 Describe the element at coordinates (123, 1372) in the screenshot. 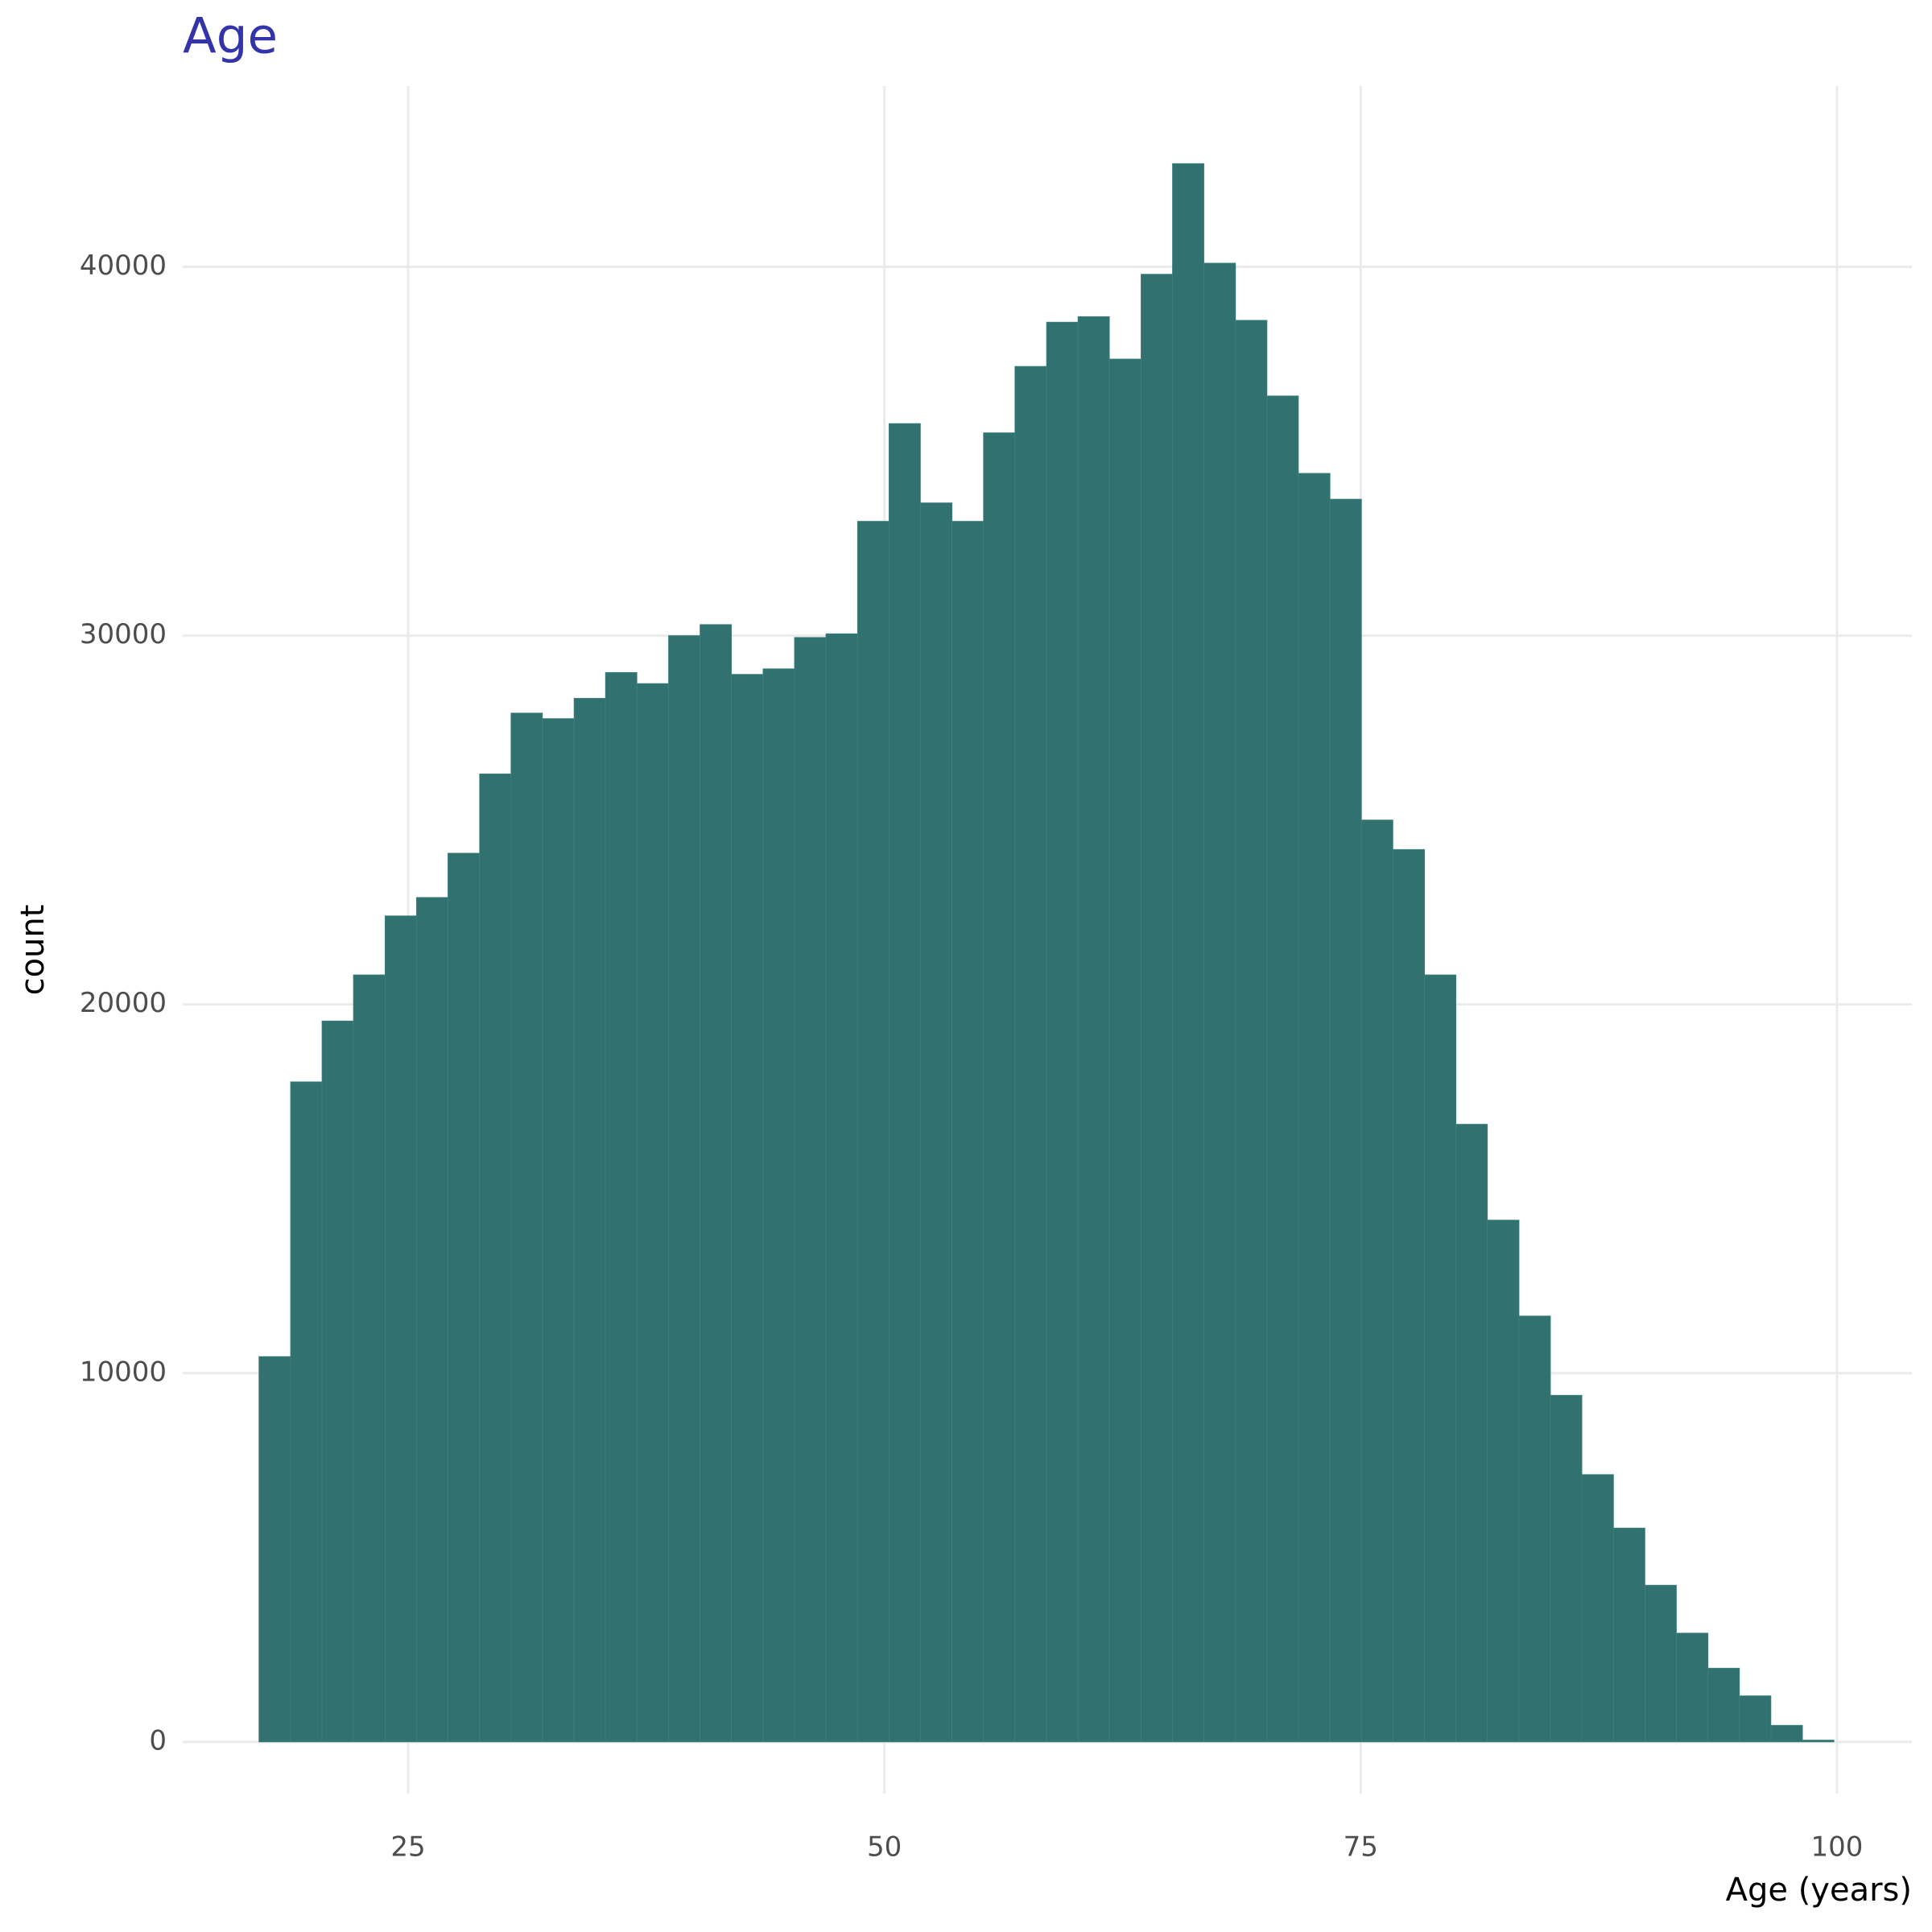

I see `y-tick-label: 10000` at that location.